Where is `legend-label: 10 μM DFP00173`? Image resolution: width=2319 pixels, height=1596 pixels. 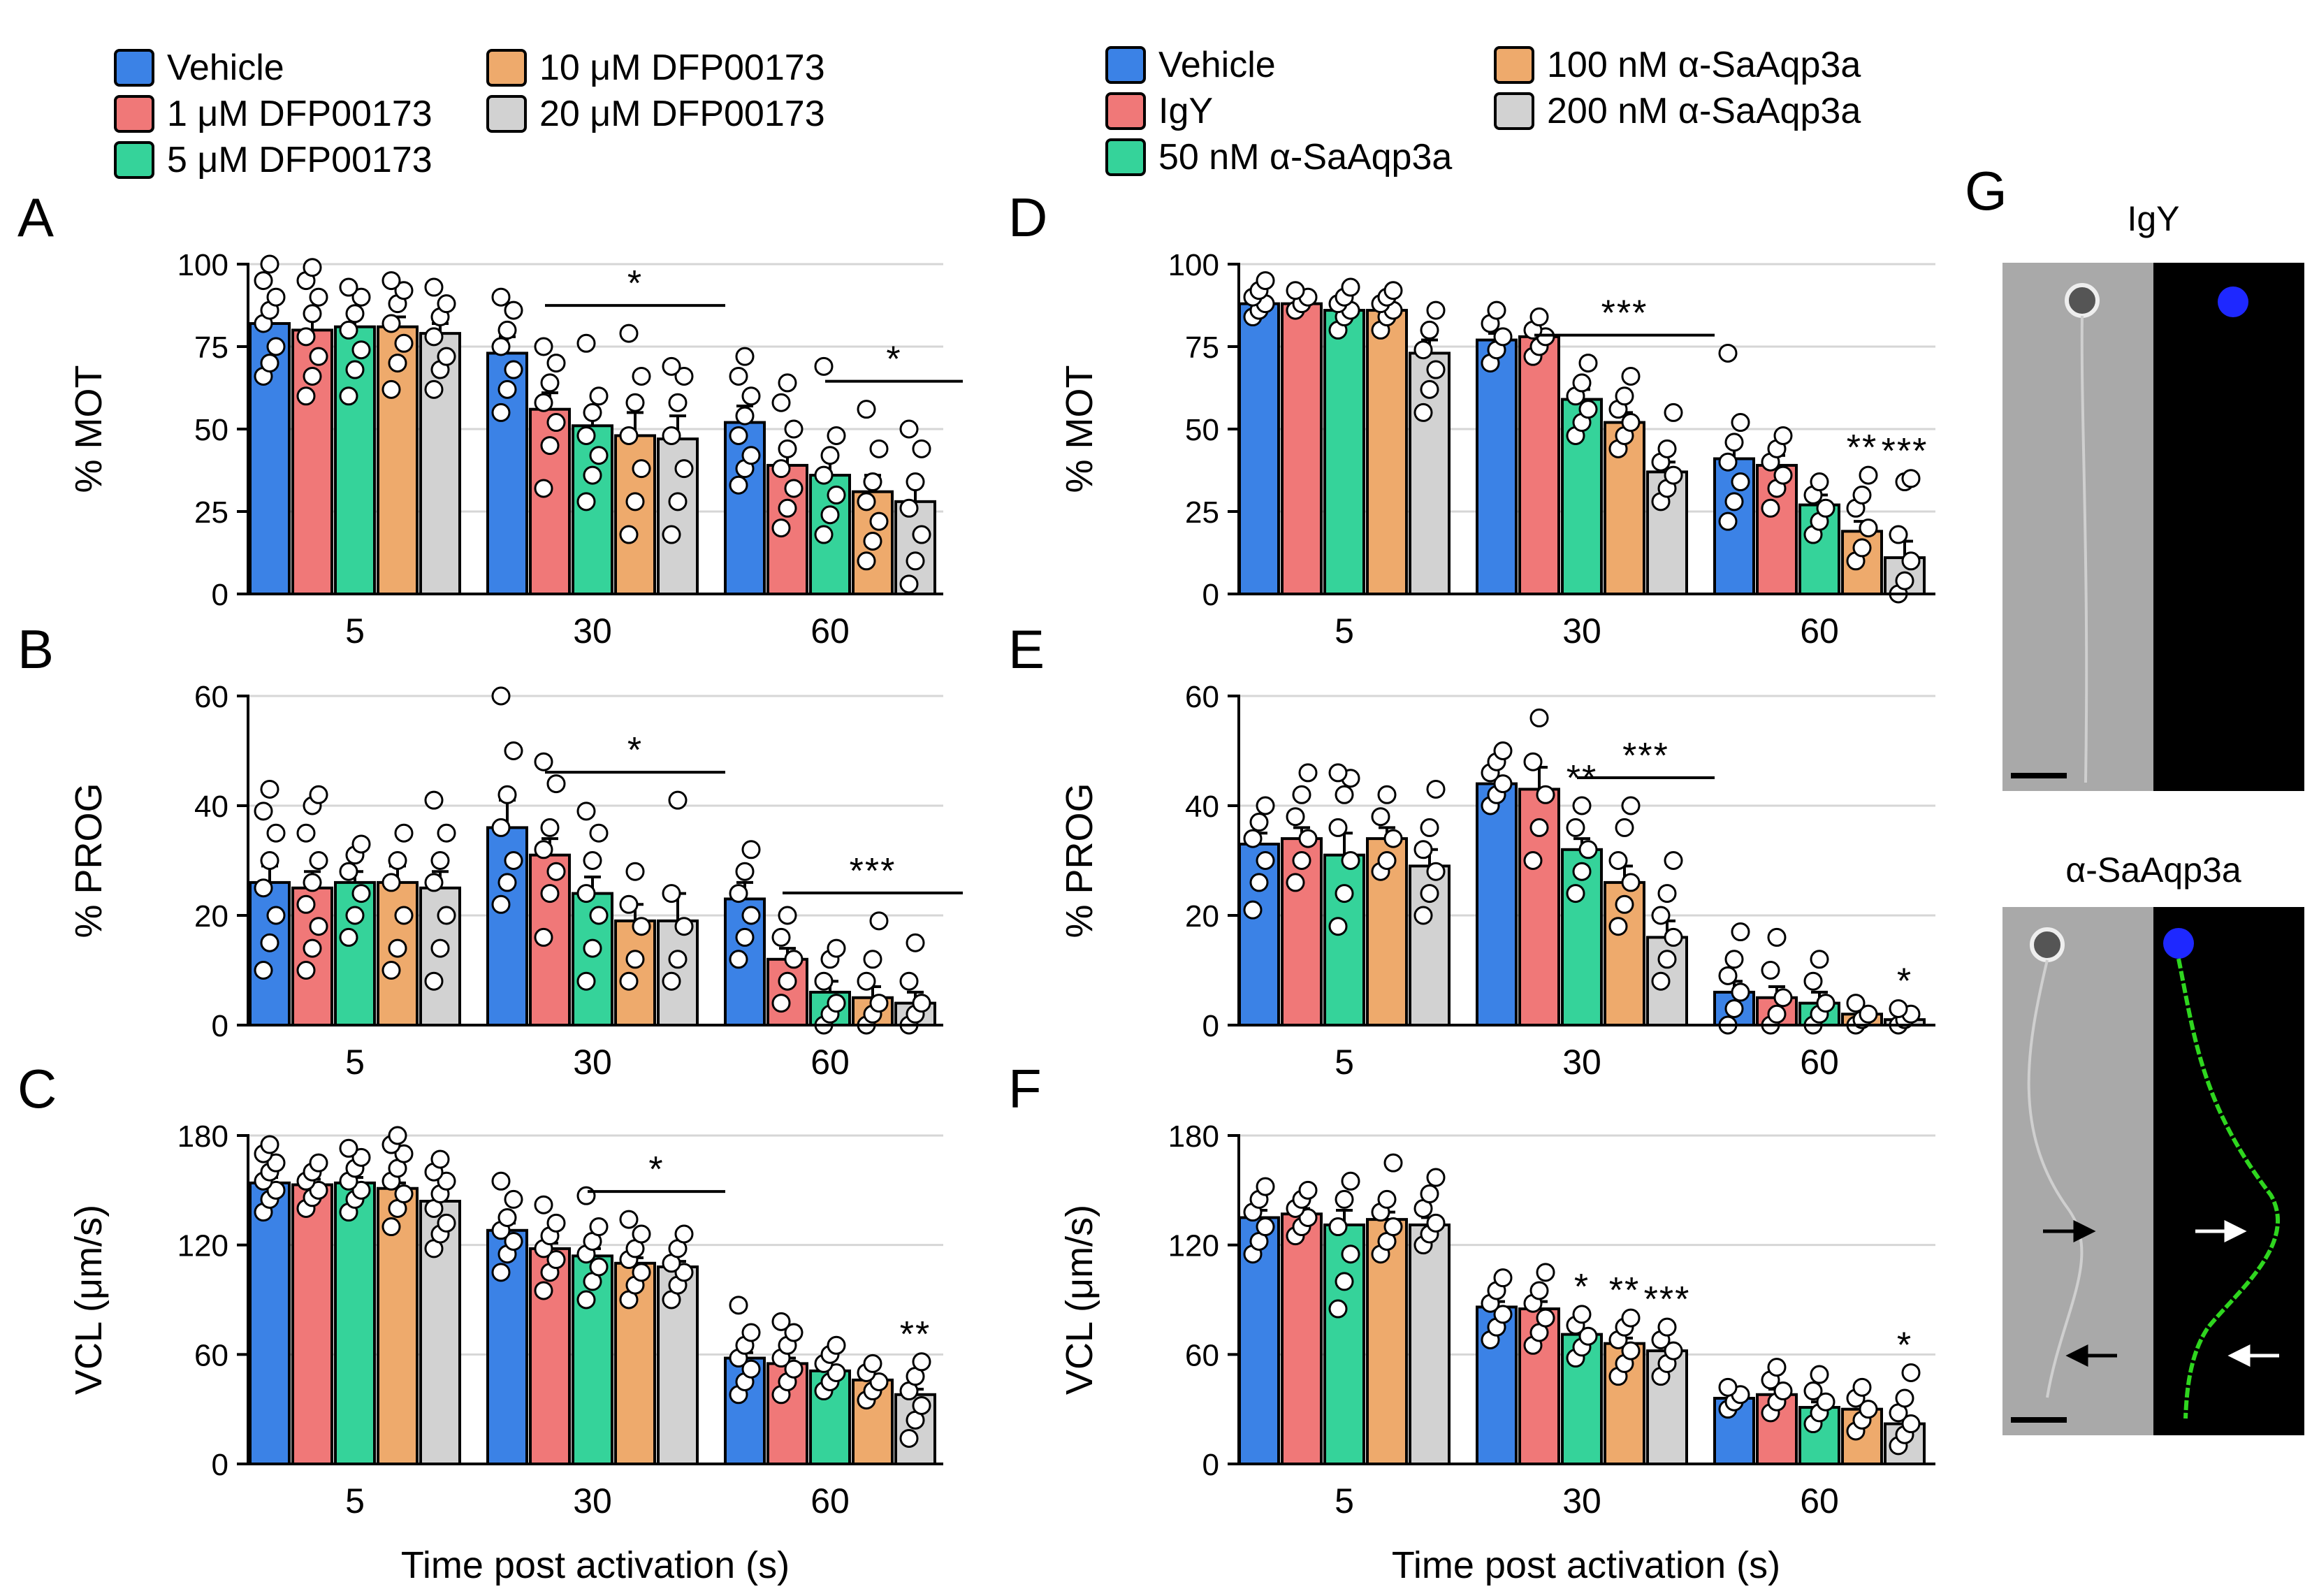
legend-label: 10 μM DFP00173 is located at coordinates (682, 68).